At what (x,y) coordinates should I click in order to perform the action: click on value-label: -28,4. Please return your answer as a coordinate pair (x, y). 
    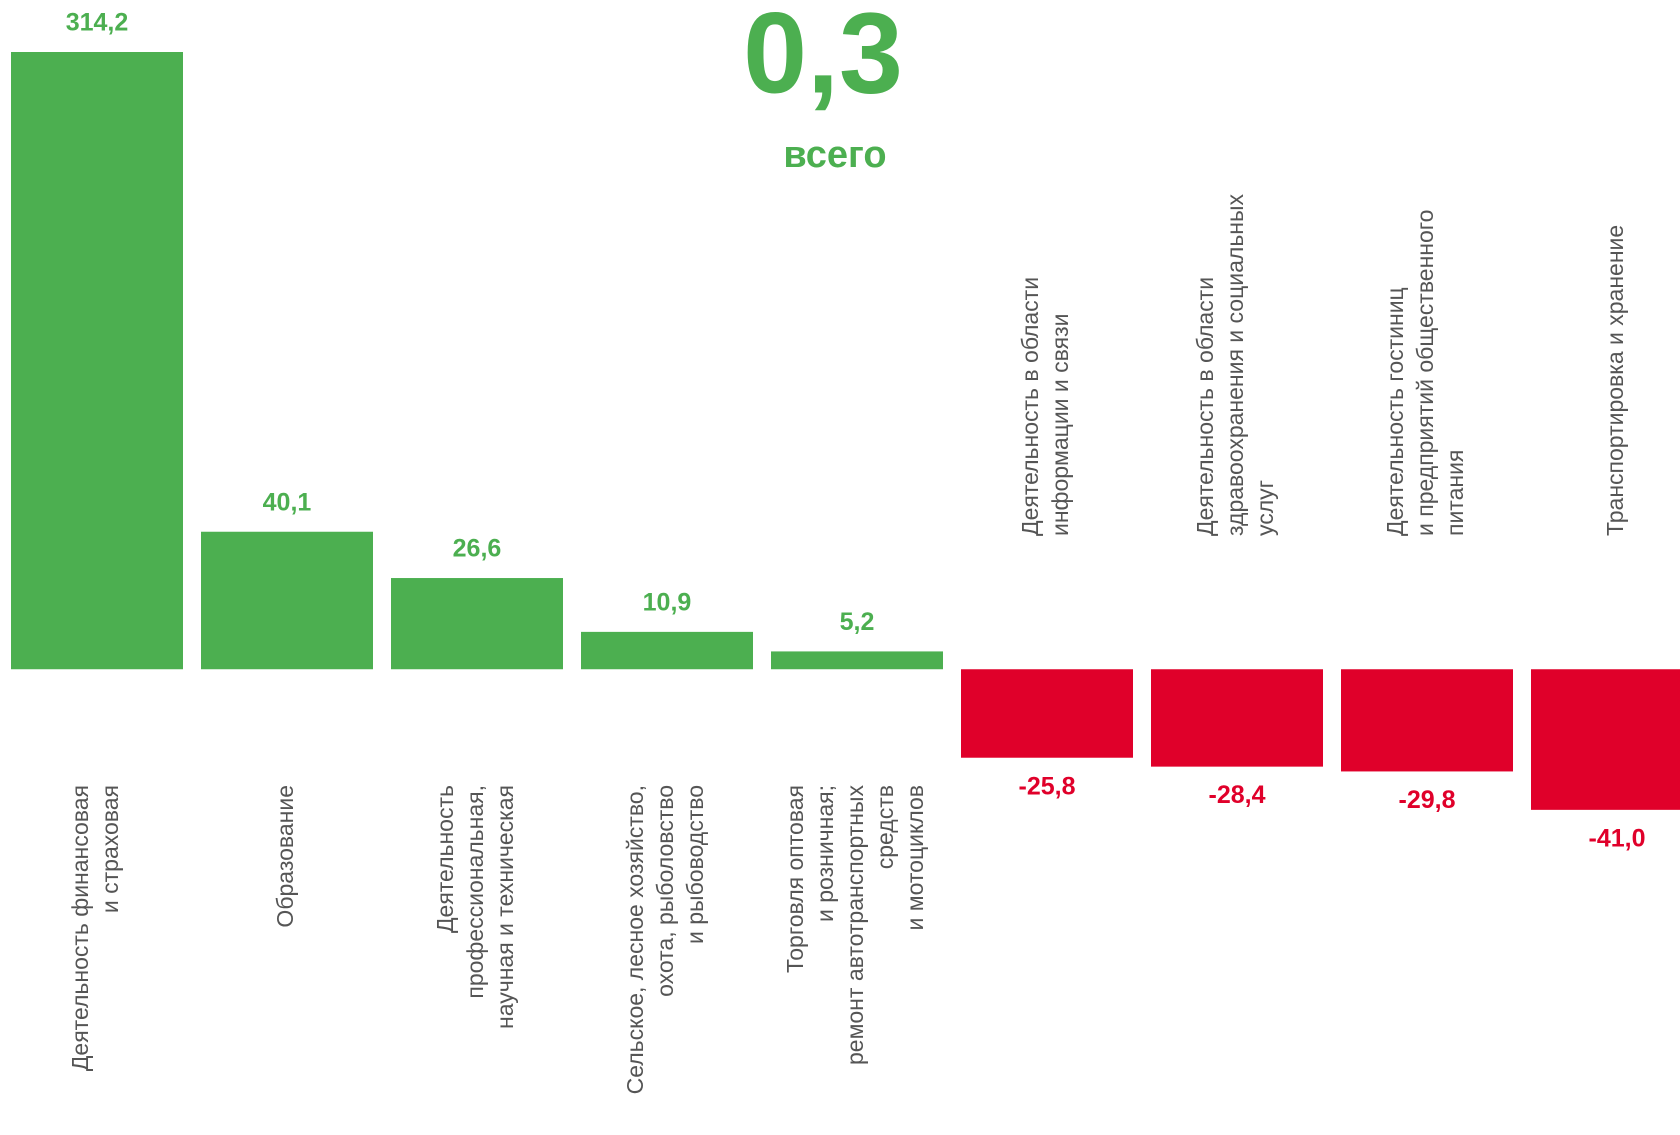
    Looking at the image, I should click on (1237, 795).